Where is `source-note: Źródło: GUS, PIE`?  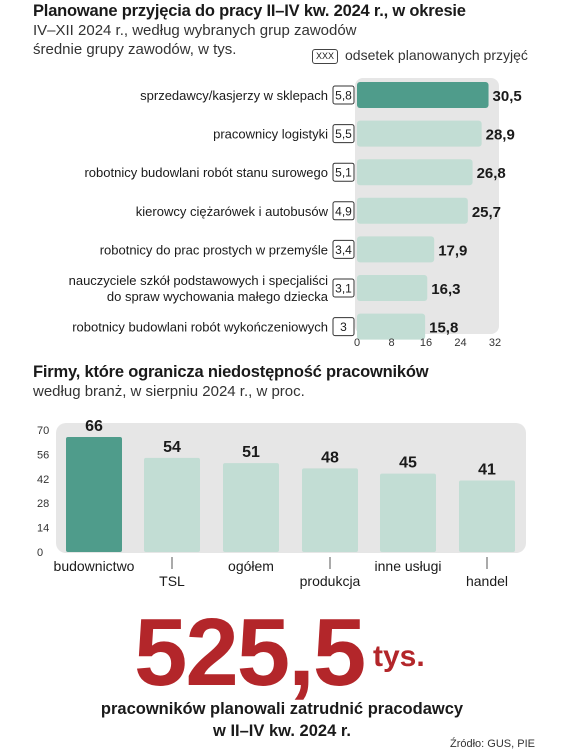 source-note: Źródło: GUS, PIE is located at coordinates (492, 744).